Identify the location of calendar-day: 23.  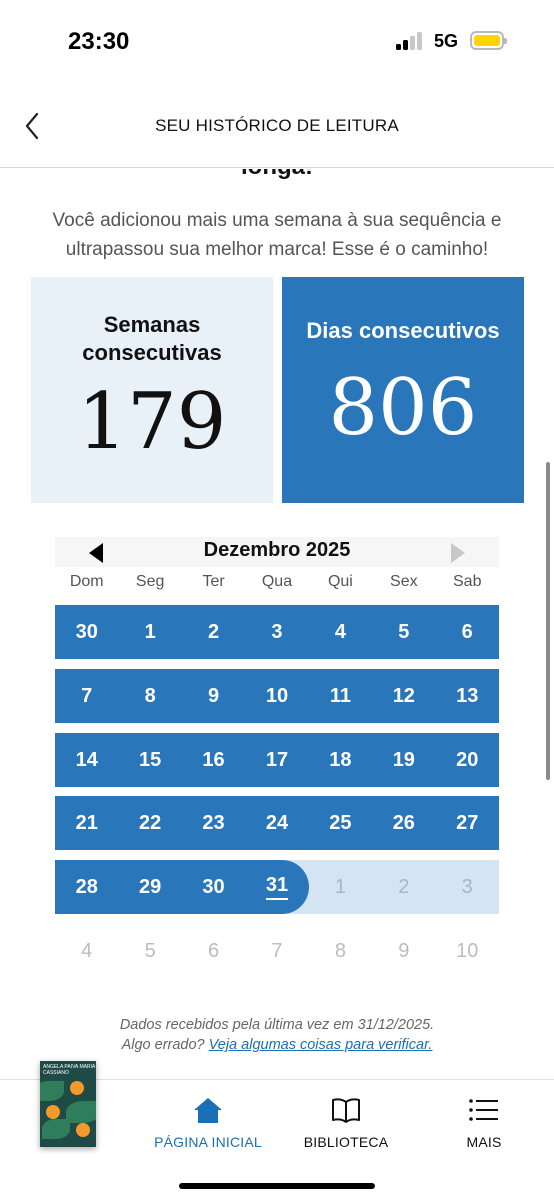
(213, 823).